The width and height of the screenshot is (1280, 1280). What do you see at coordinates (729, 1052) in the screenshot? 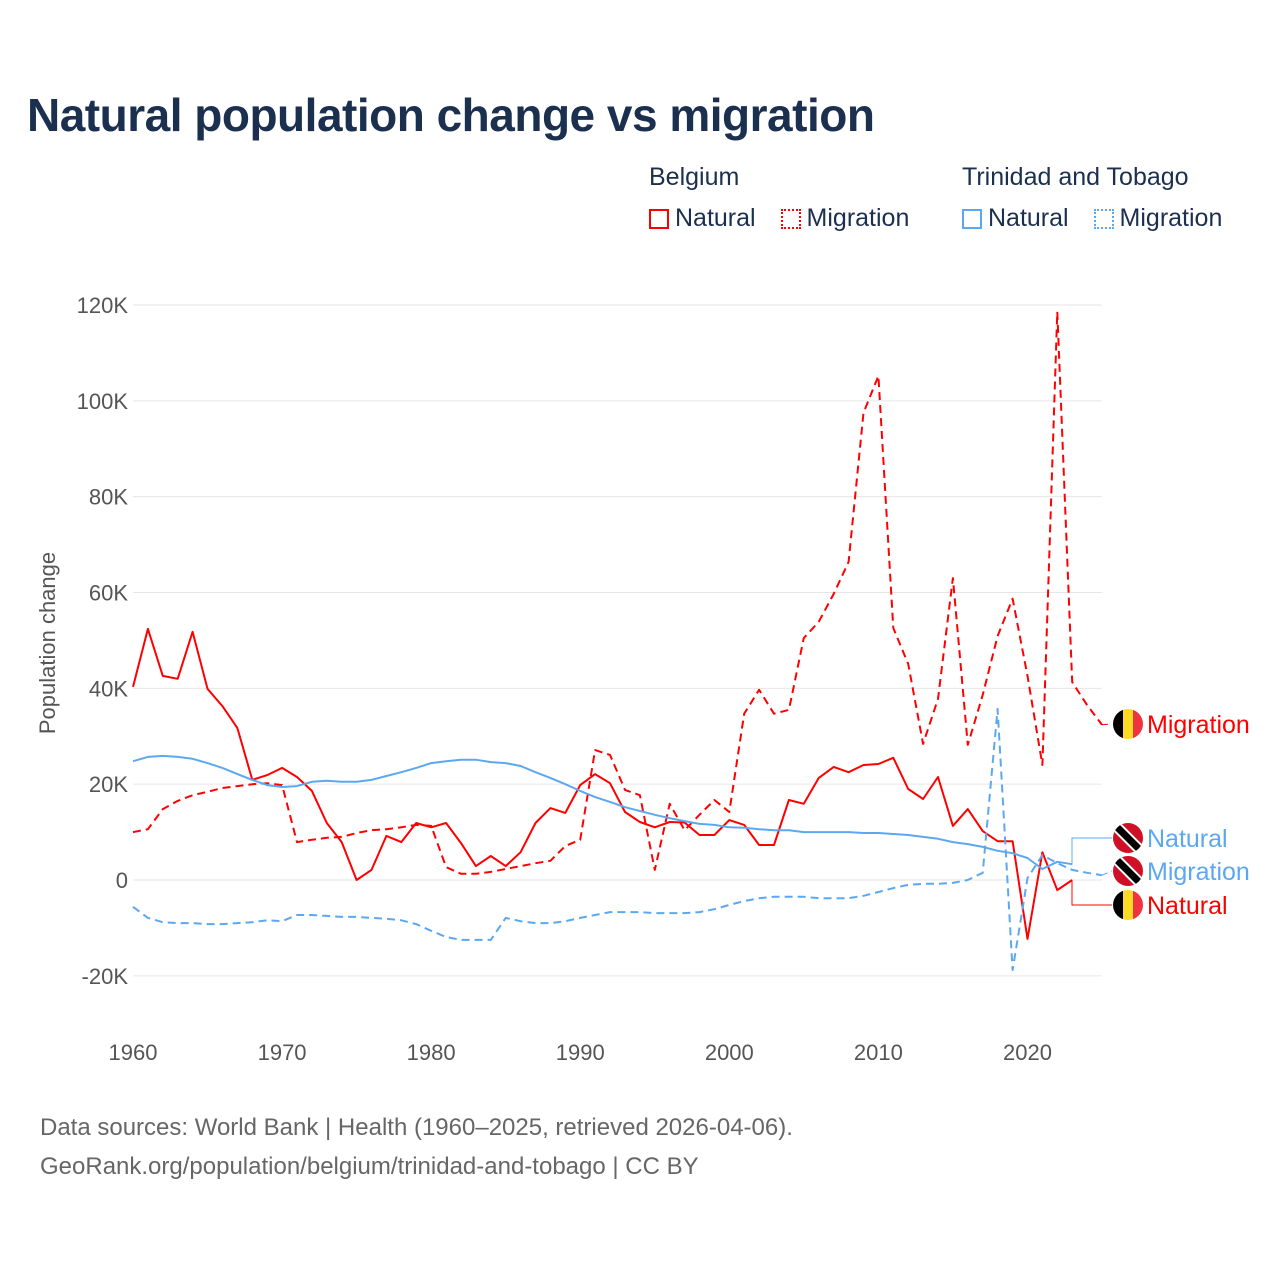
I see `x-tick-label: 2000` at bounding box center [729, 1052].